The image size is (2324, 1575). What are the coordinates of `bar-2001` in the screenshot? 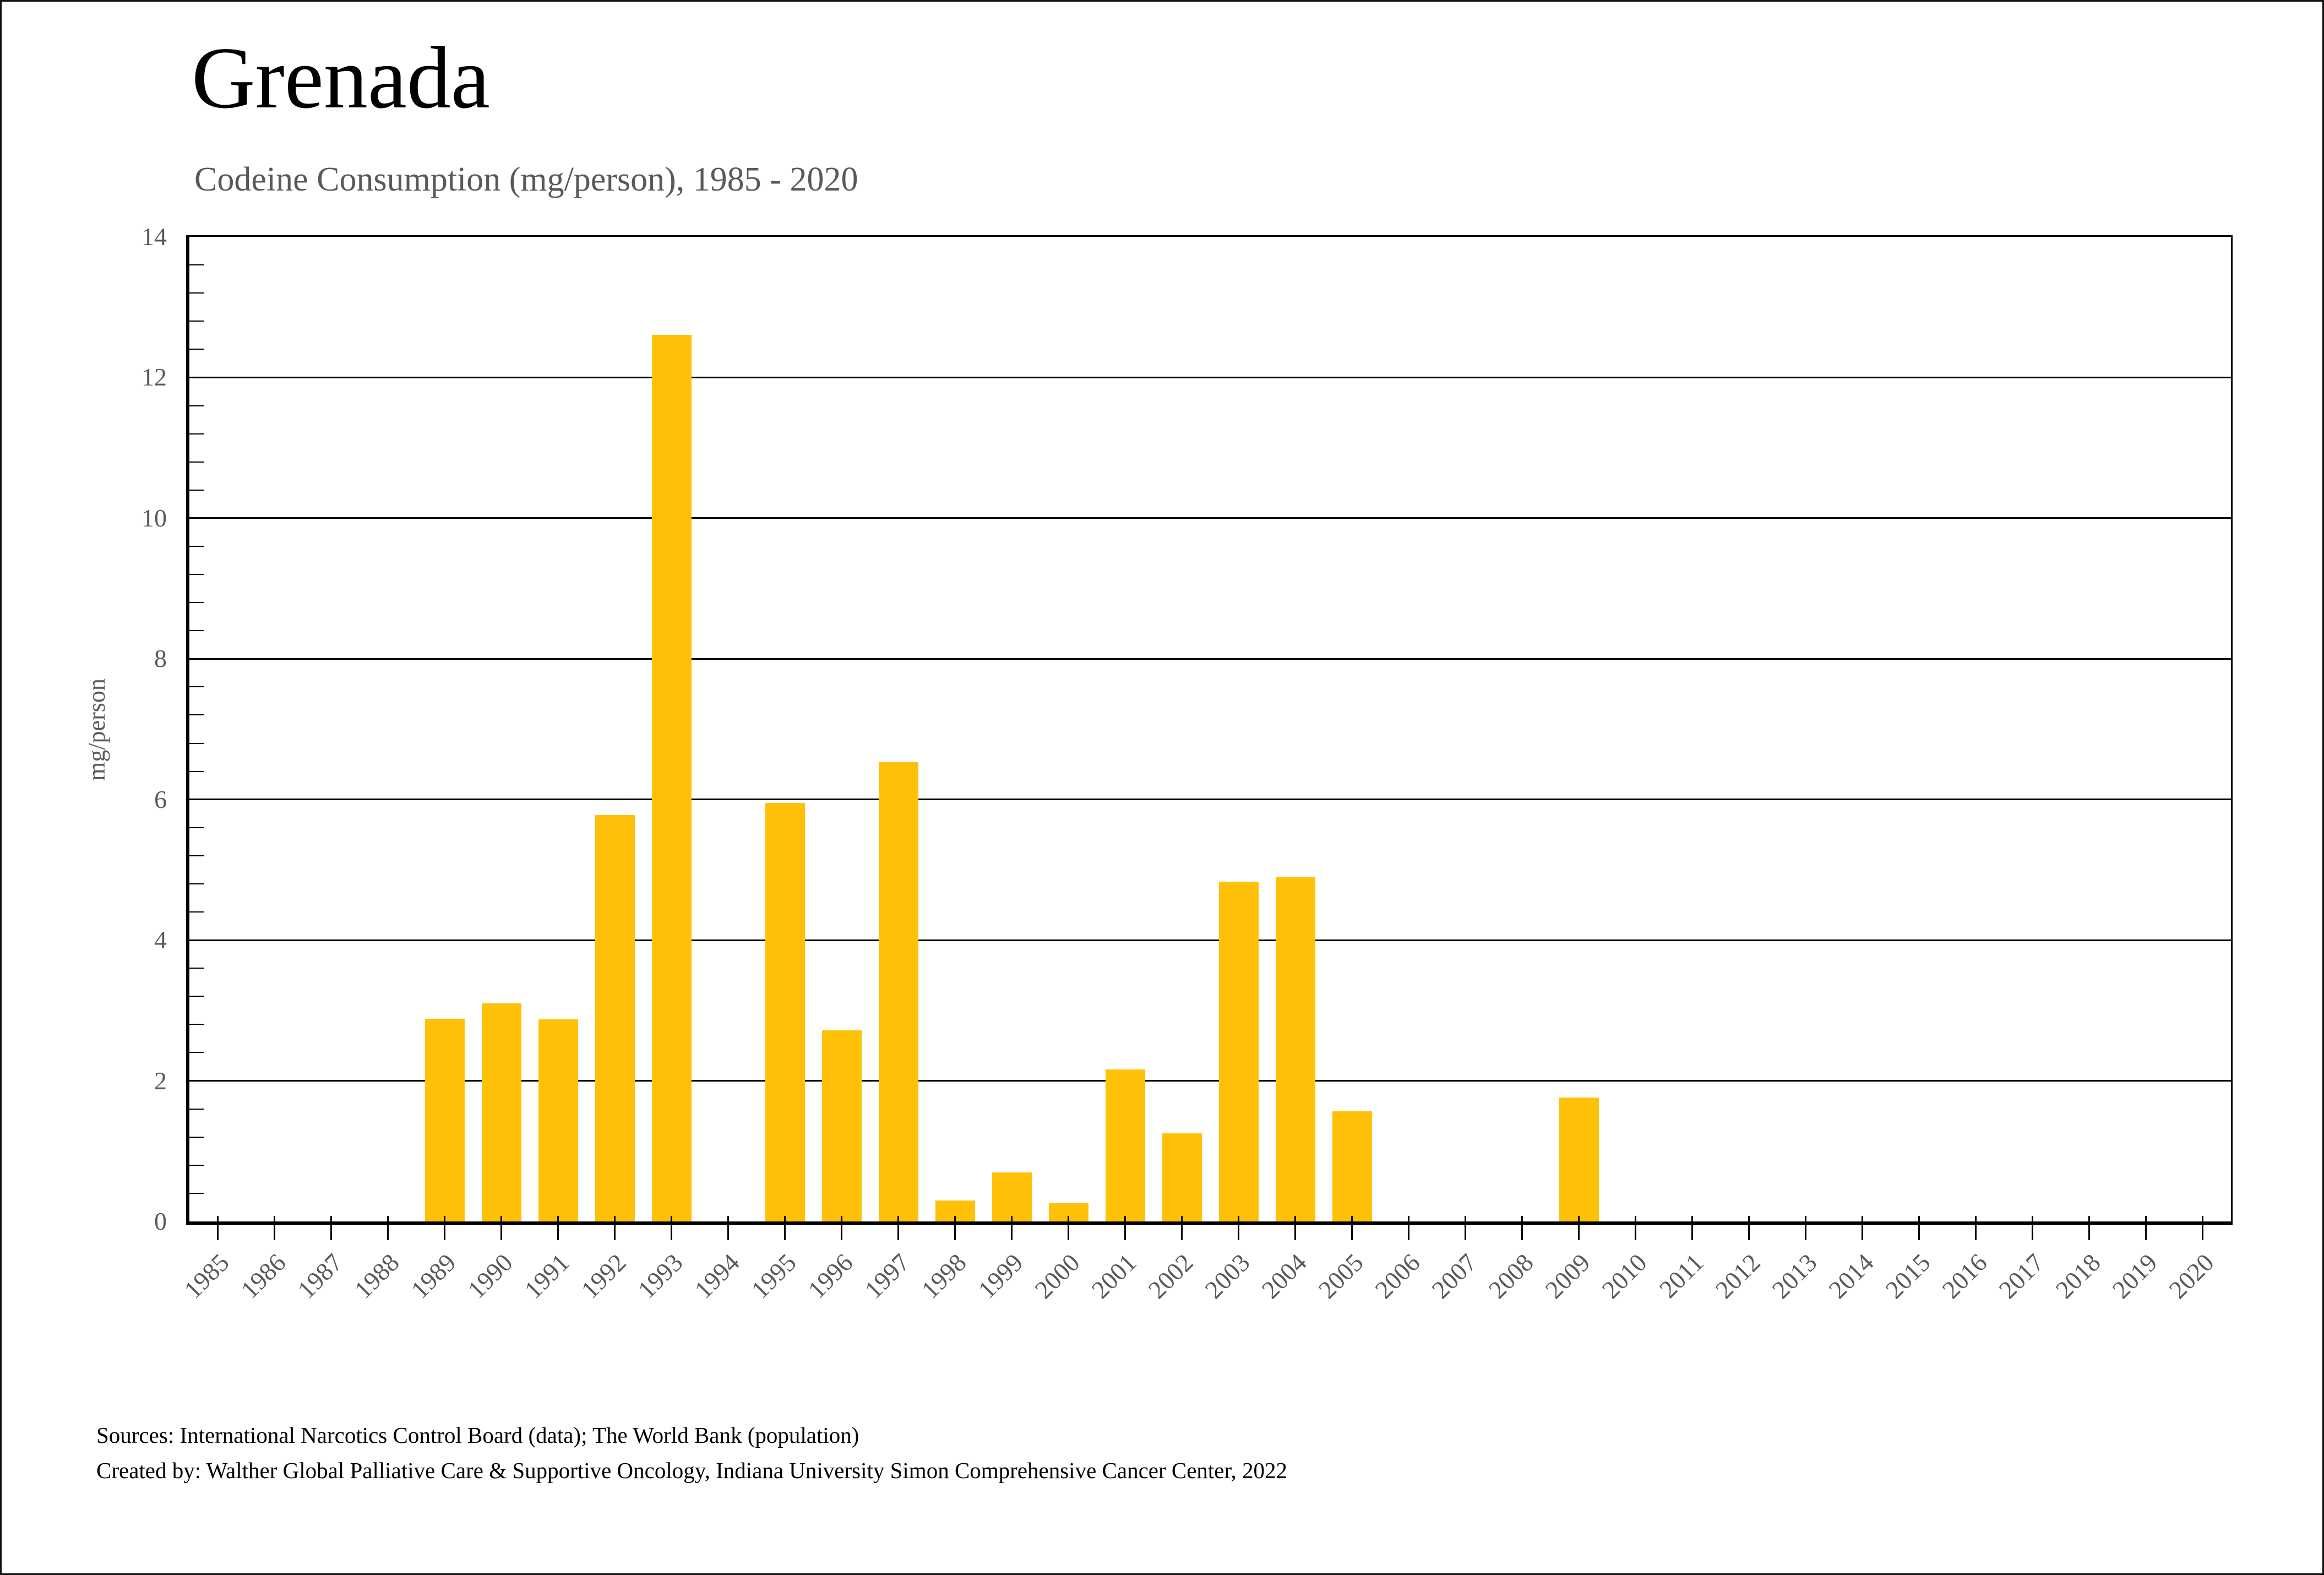 It's located at (1125, 1145).